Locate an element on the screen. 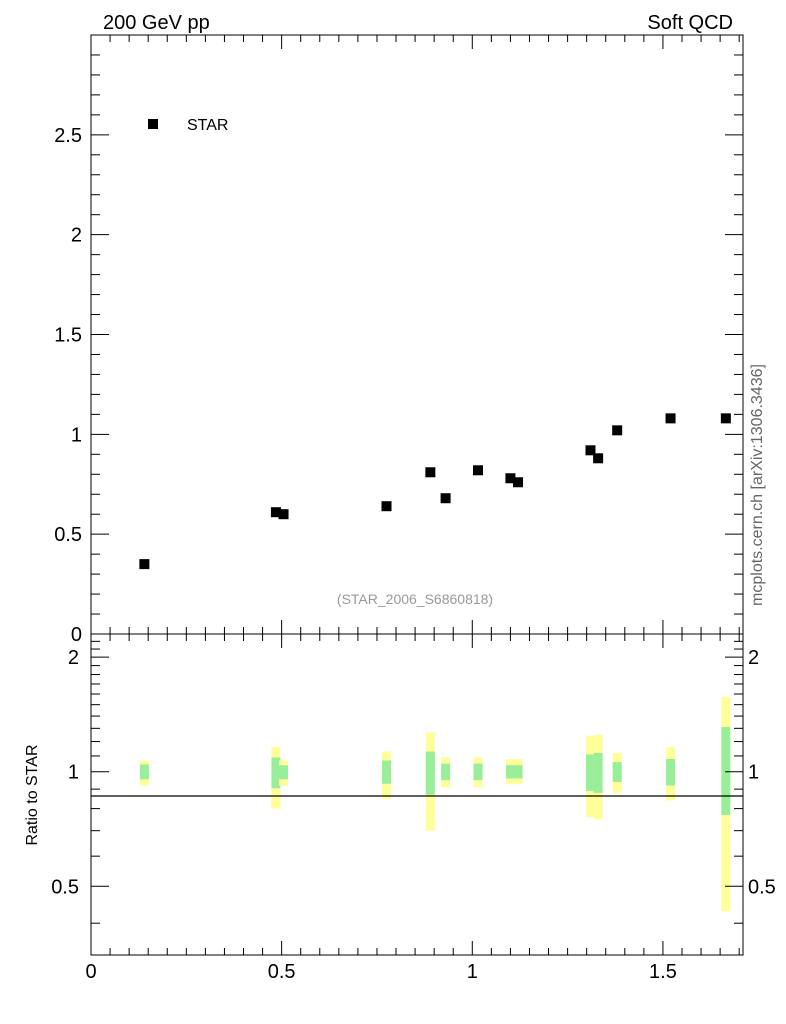  data-markers is located at coordinates (435, 491).